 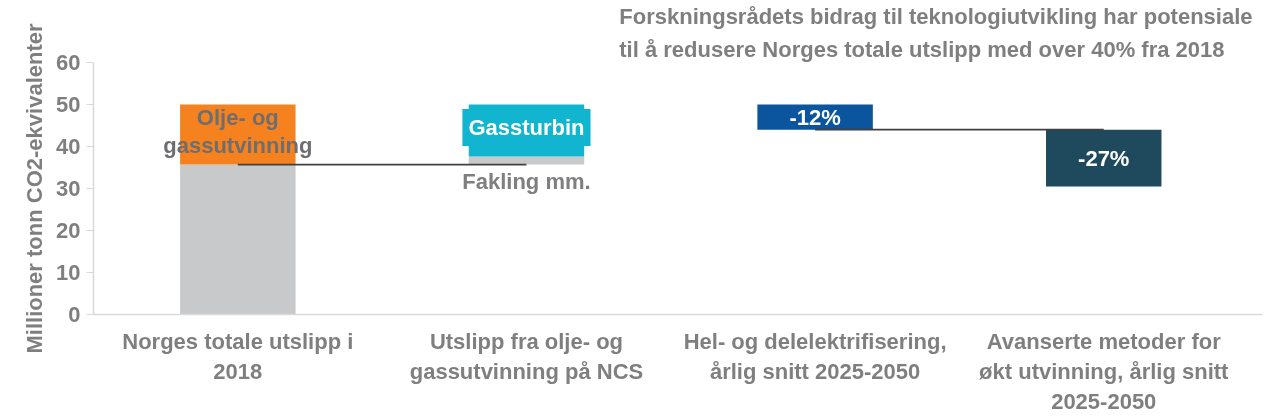 I want to click on x-tick-label: Avanserte metoder for økt utvinning, årlig snitt 2025-2050, so click(x=1104, y=371).